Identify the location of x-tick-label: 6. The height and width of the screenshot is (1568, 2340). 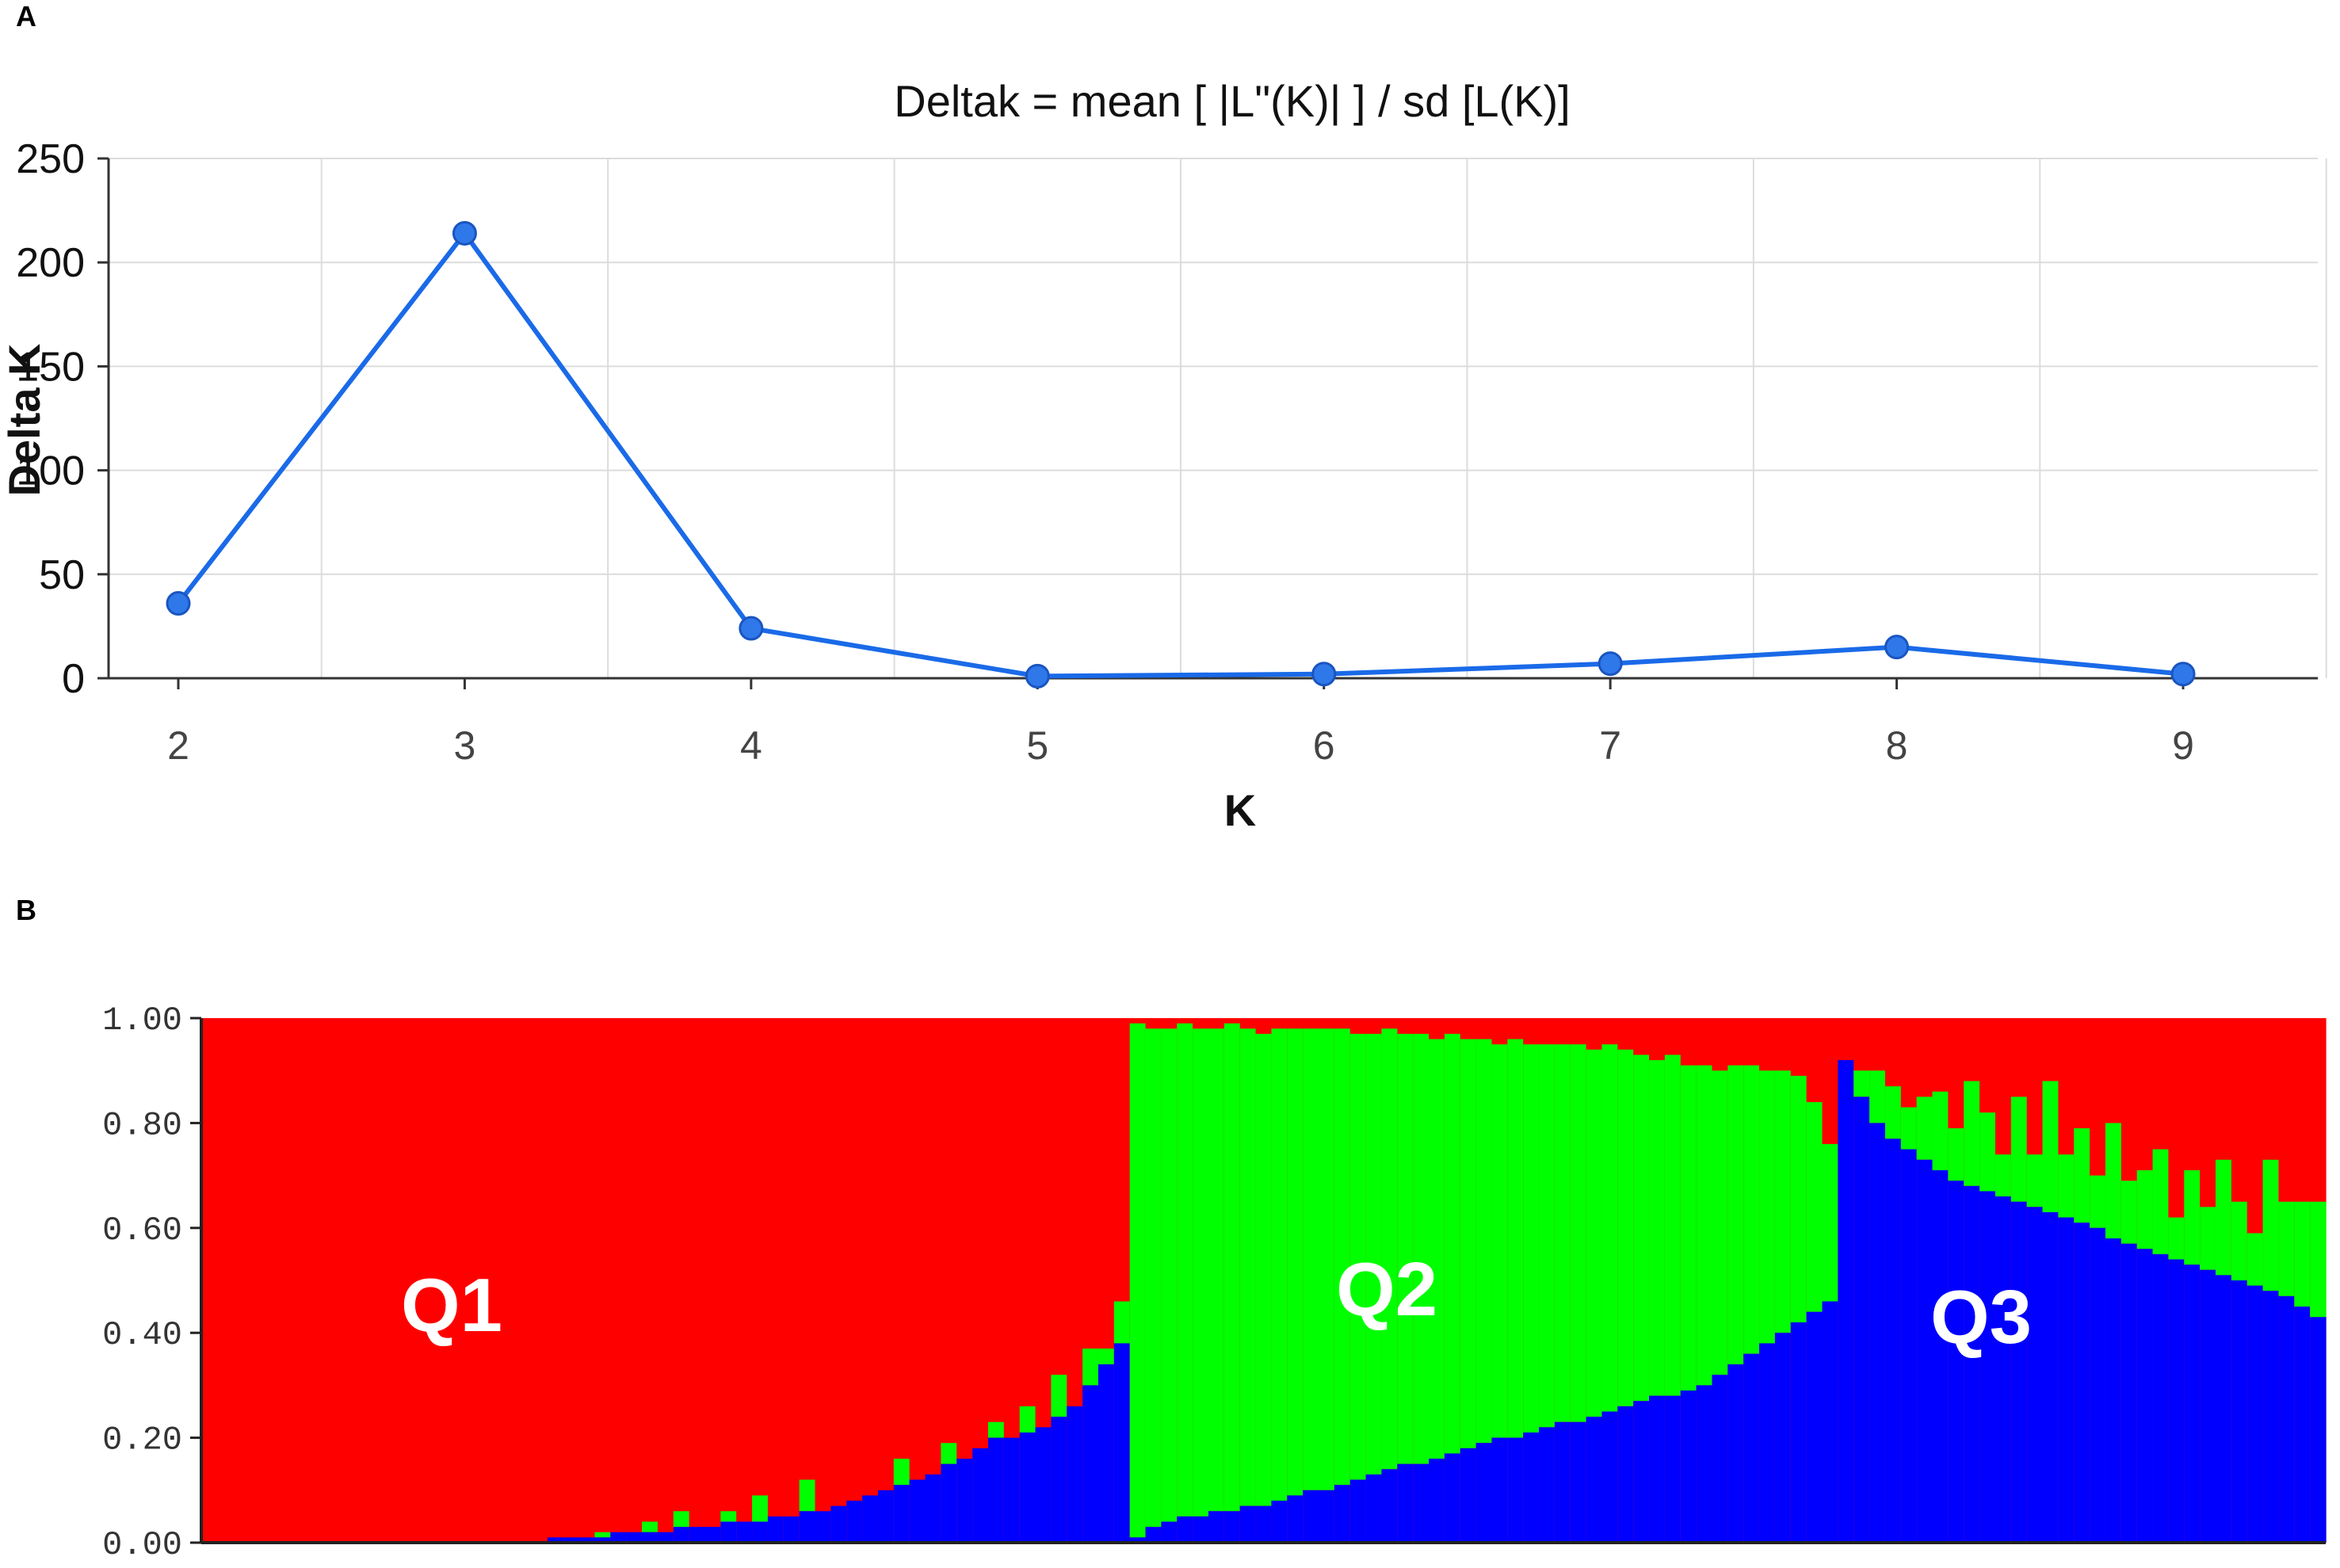
(1324, 745).